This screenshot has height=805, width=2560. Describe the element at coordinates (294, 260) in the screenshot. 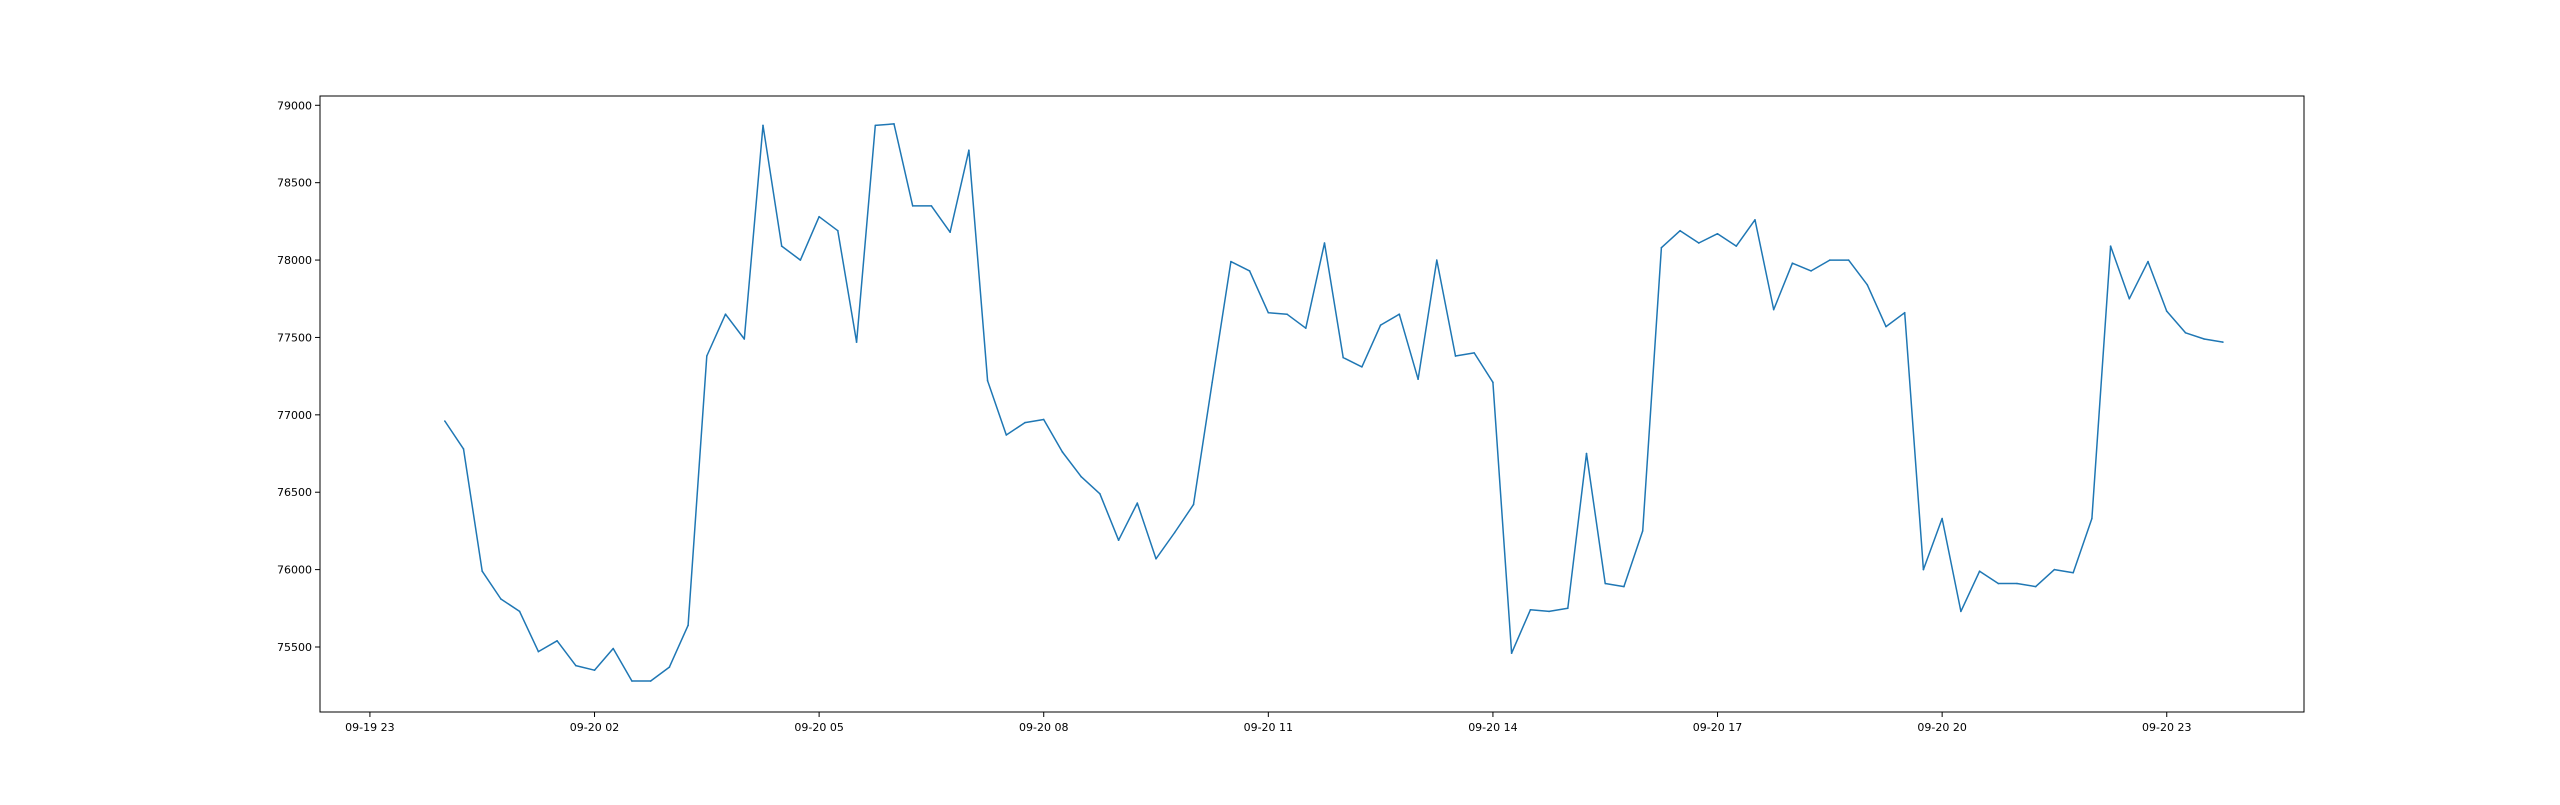

I see `y-tick-label: 78000` at that location.